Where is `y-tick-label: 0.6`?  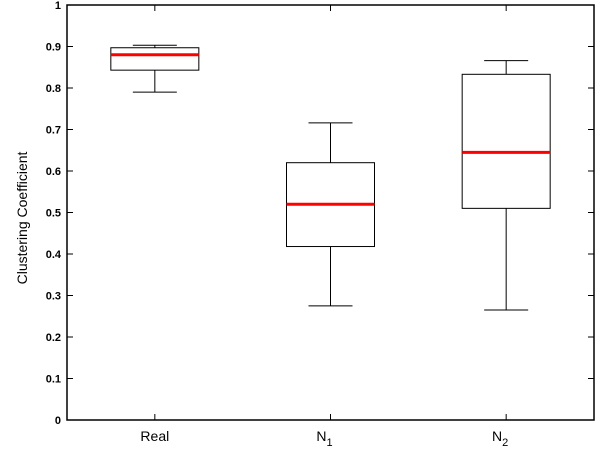 y-tick-label: 0.6 is located at coordinates (53, 172).